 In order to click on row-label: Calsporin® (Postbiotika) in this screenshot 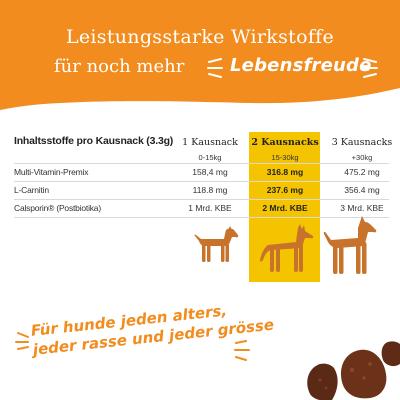, I will do `click(57, 208)`.